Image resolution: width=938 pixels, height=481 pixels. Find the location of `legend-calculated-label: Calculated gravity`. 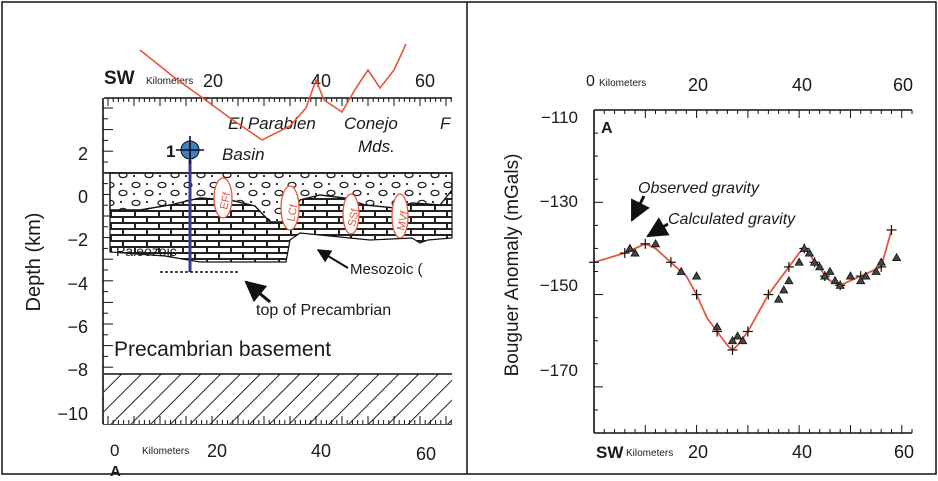

legend-calculated-label: Calculated gravity is located at coordinates (732, 219).